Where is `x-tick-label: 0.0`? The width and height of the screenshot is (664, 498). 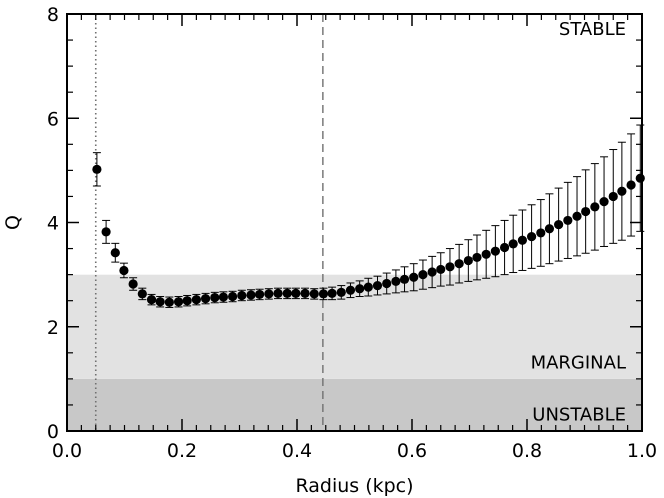 x-tick-label: 0.0 is located at coordinates (67, 451).